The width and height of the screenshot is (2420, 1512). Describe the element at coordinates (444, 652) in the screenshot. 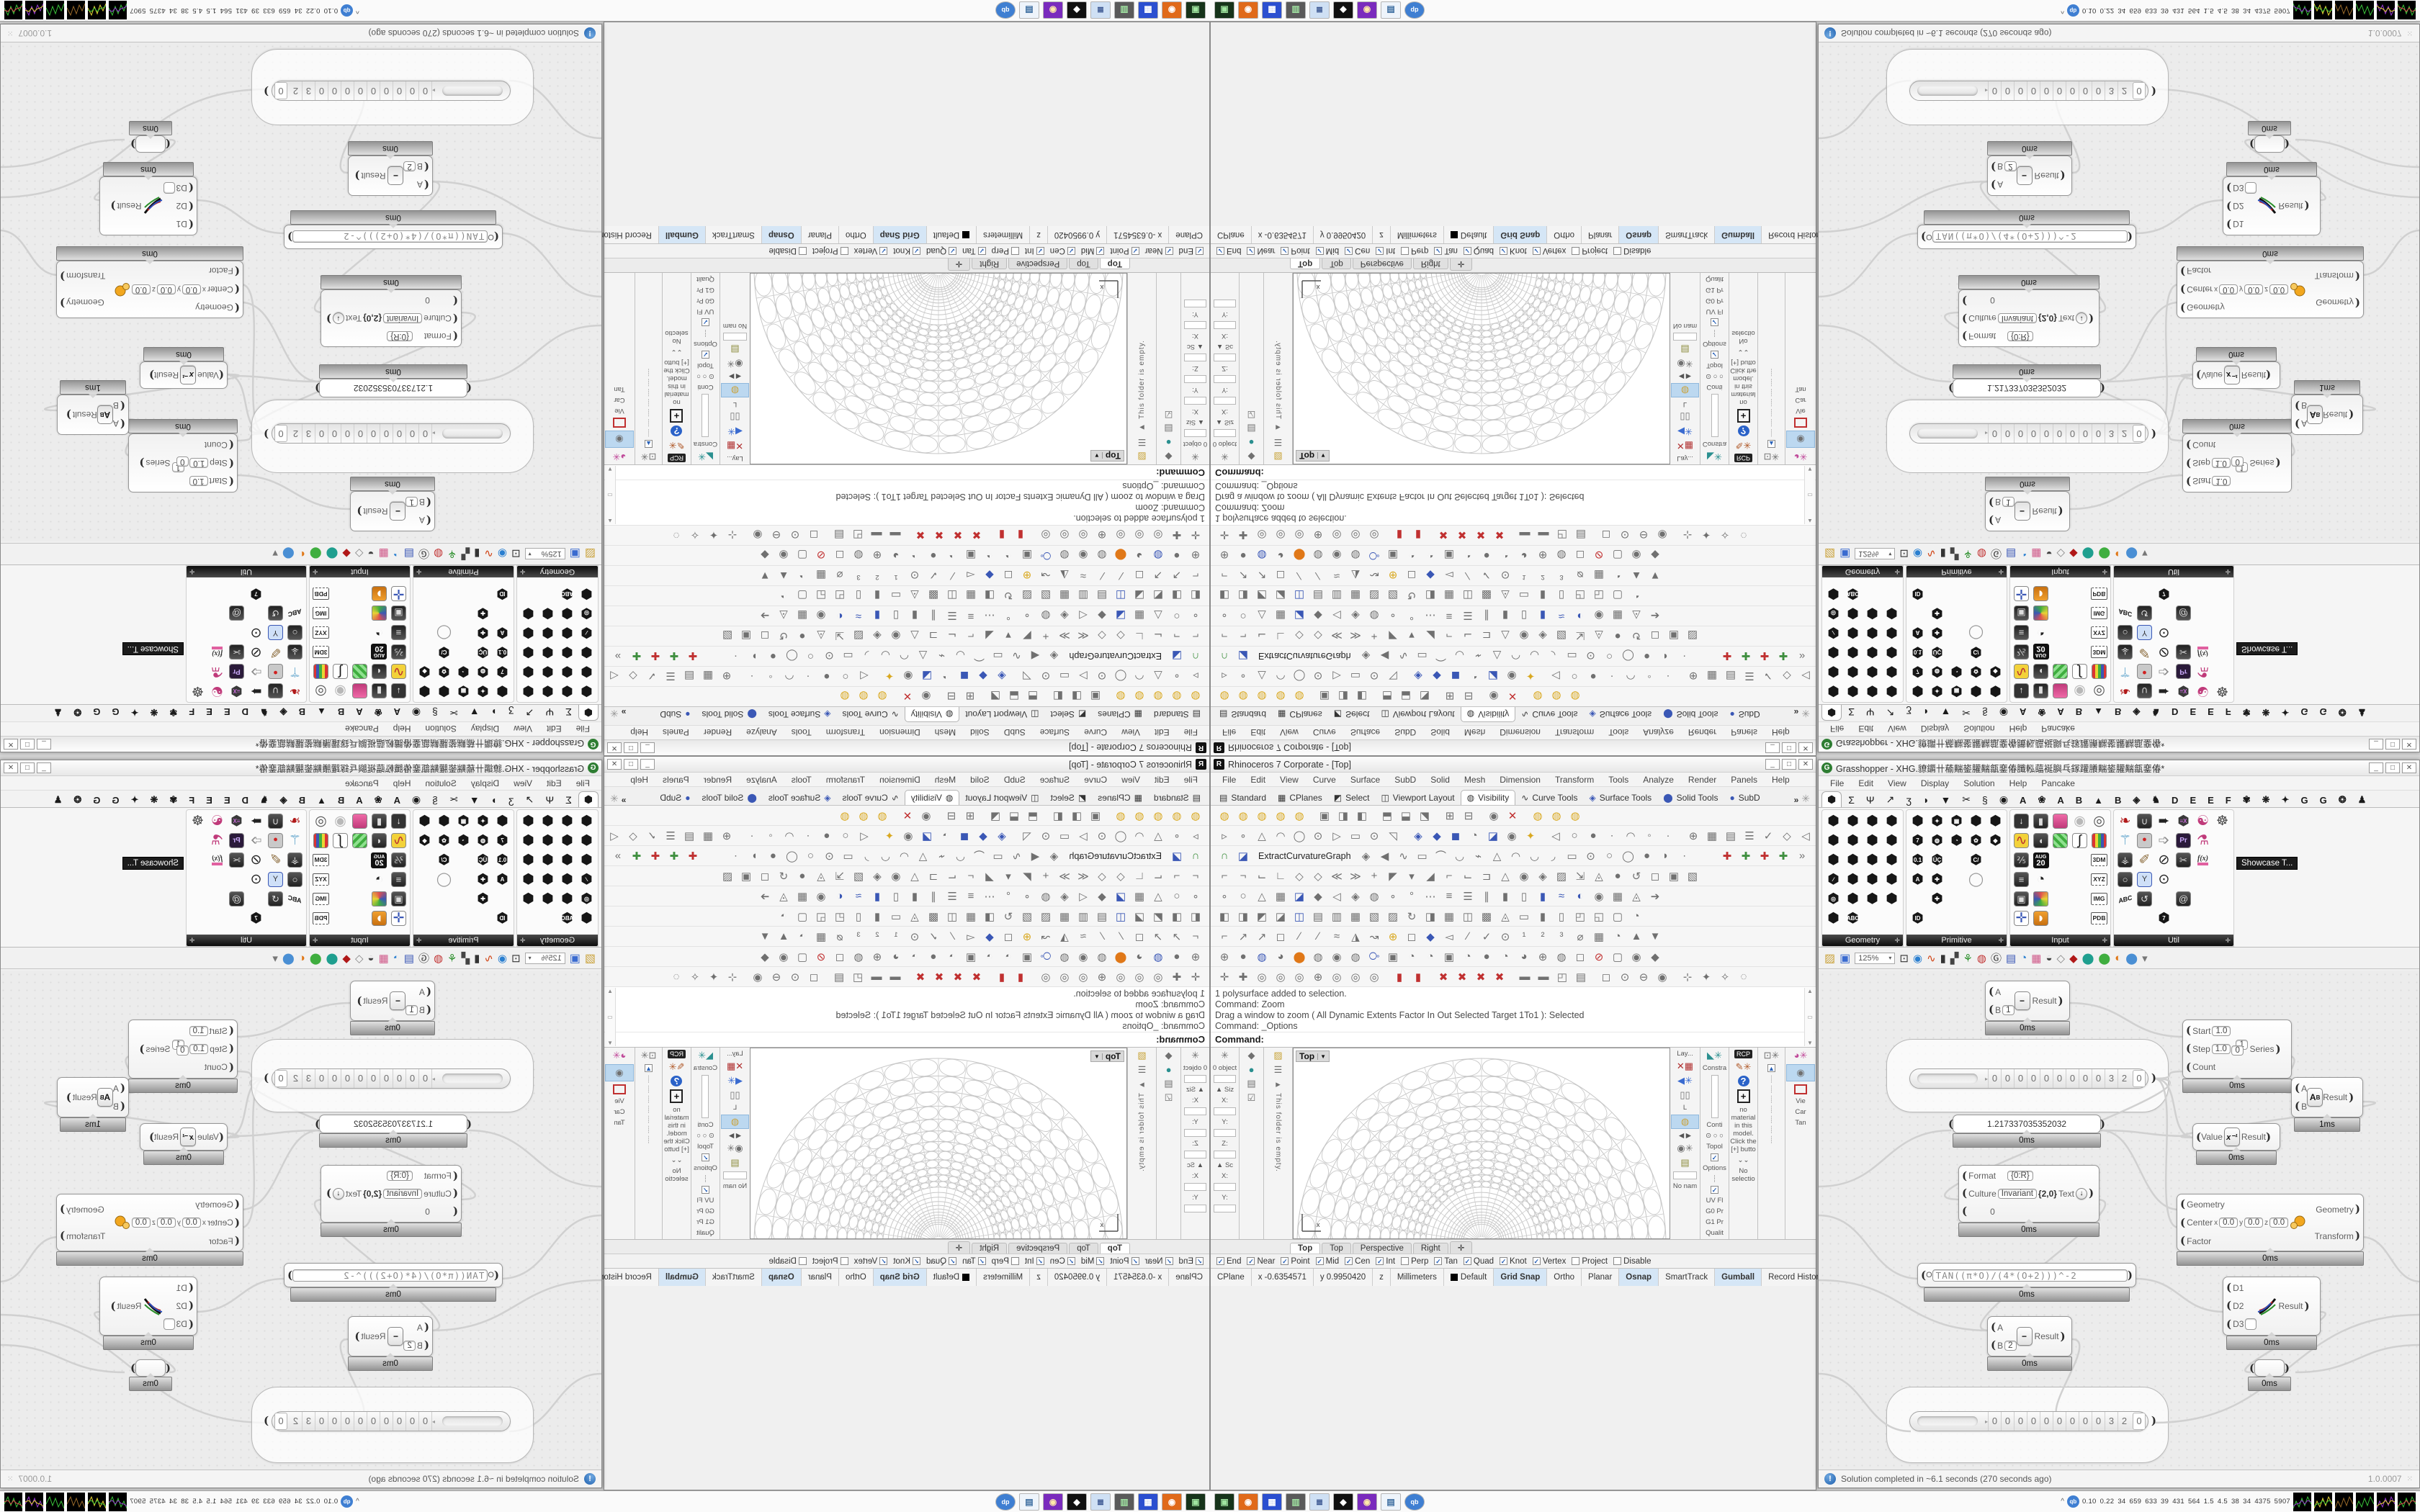

I see `component-icon: ⬢ C/` at that location.